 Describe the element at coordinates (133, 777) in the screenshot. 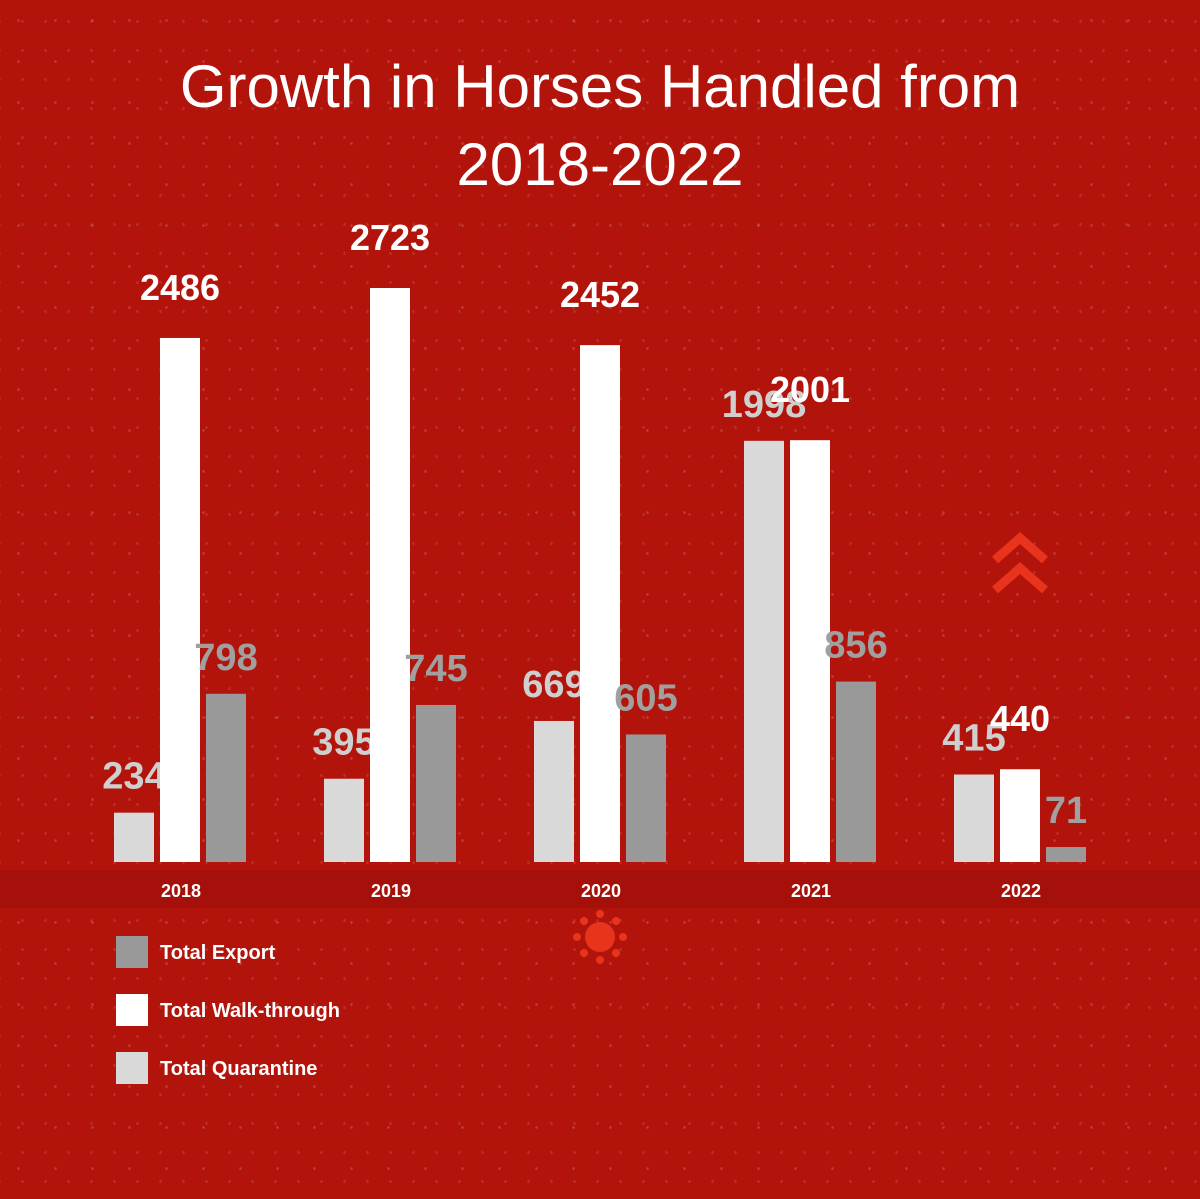

I see `value-label: 234` at that location.